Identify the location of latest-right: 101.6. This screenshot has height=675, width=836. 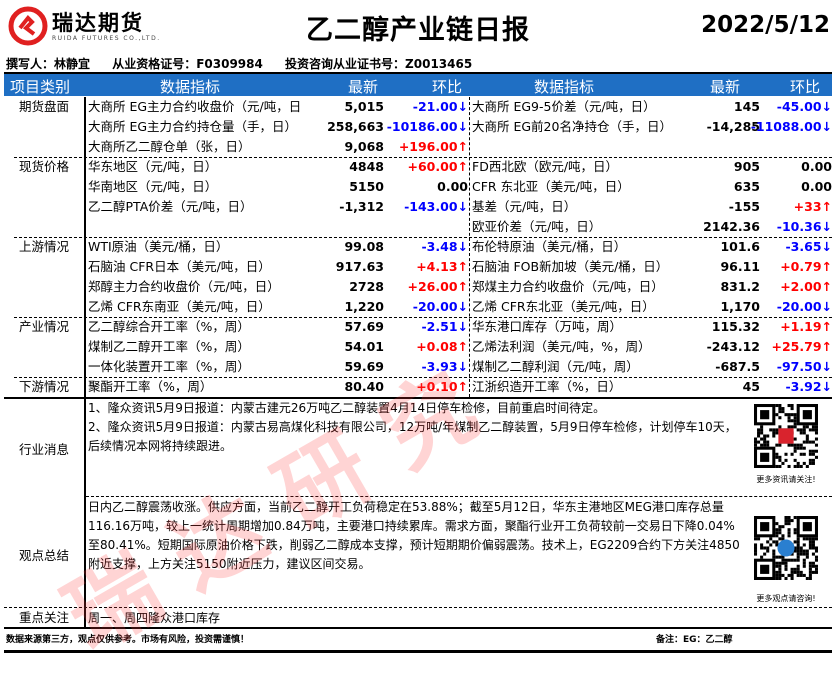
(740, 246).